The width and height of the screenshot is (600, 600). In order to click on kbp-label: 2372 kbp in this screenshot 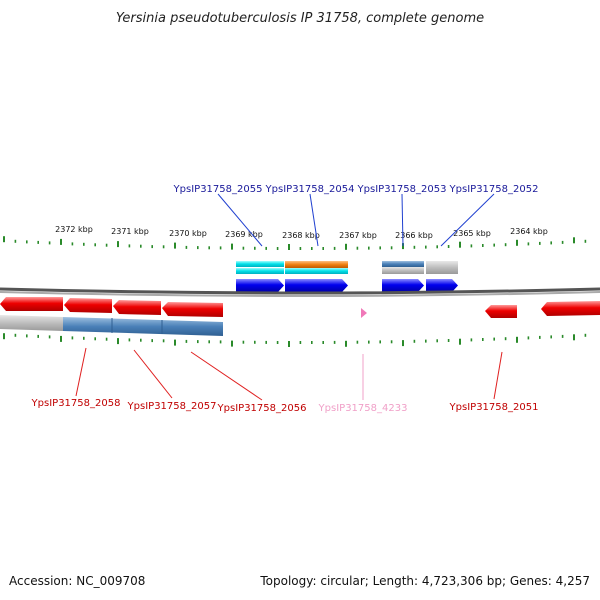, I will do `click(74, 229)`.